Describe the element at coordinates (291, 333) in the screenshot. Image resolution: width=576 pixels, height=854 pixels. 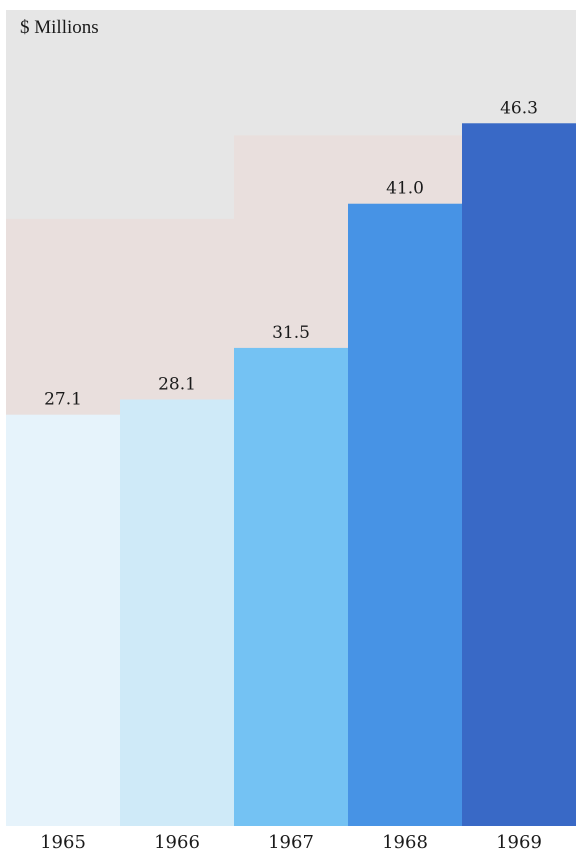
I see `value-label-1967: 31.5` at that location.